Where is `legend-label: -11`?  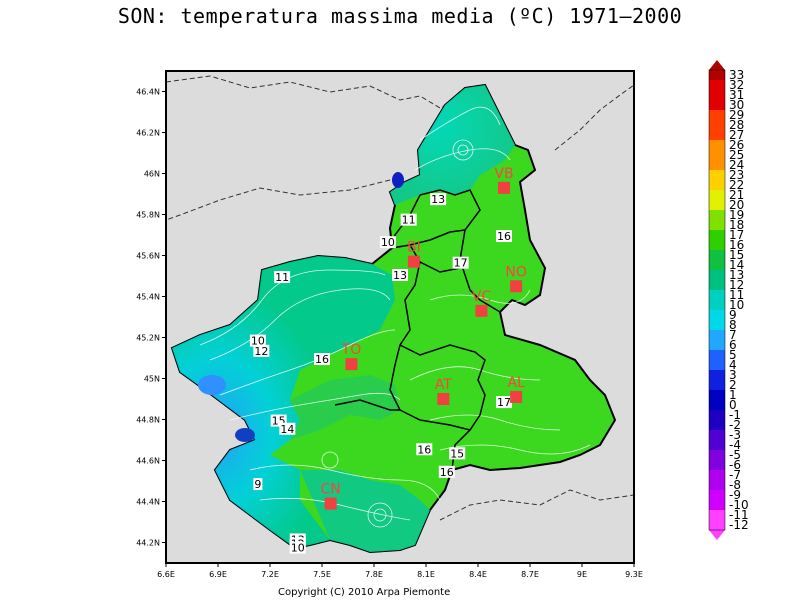 legend-label: -11 is located at coordinates (739, 515).